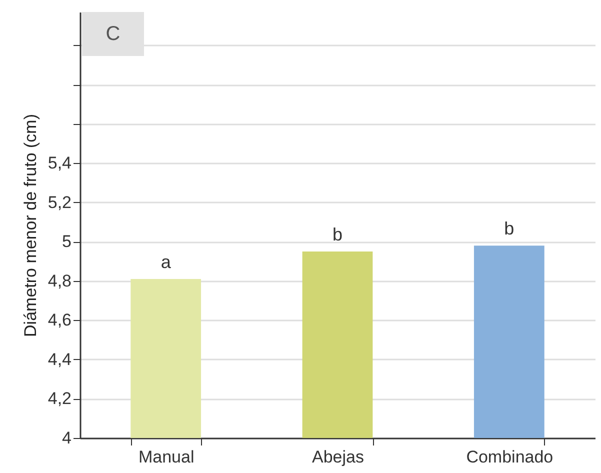 This screenshot has height=473, width=601. I want to click on y-tick-label: 5, so click(67, 242).